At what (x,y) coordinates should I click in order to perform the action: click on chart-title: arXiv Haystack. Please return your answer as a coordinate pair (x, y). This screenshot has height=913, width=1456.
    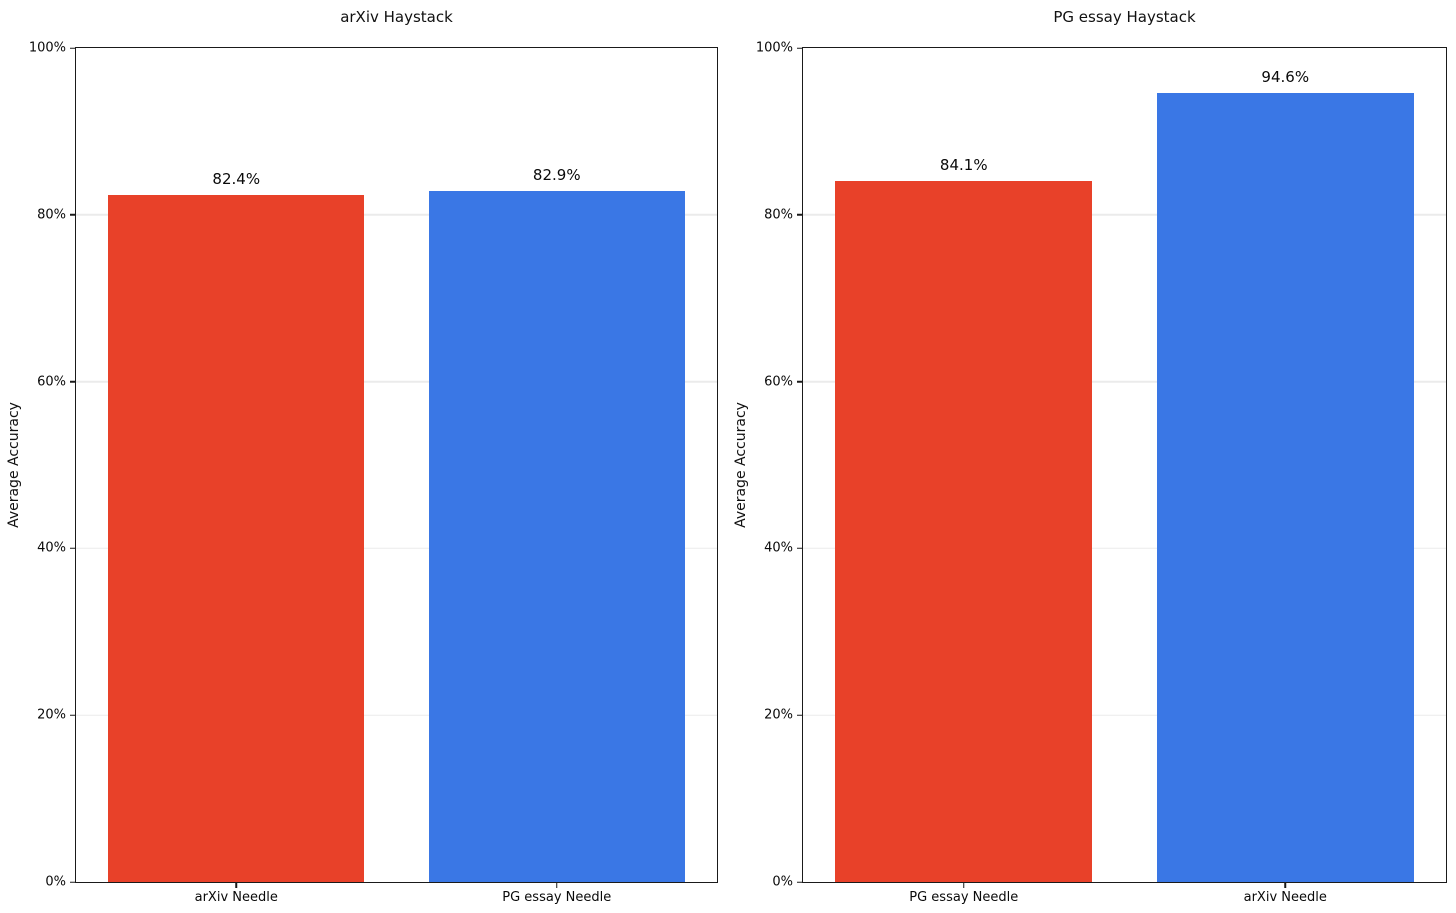
    Looking at the image, I should click on (396, 17).